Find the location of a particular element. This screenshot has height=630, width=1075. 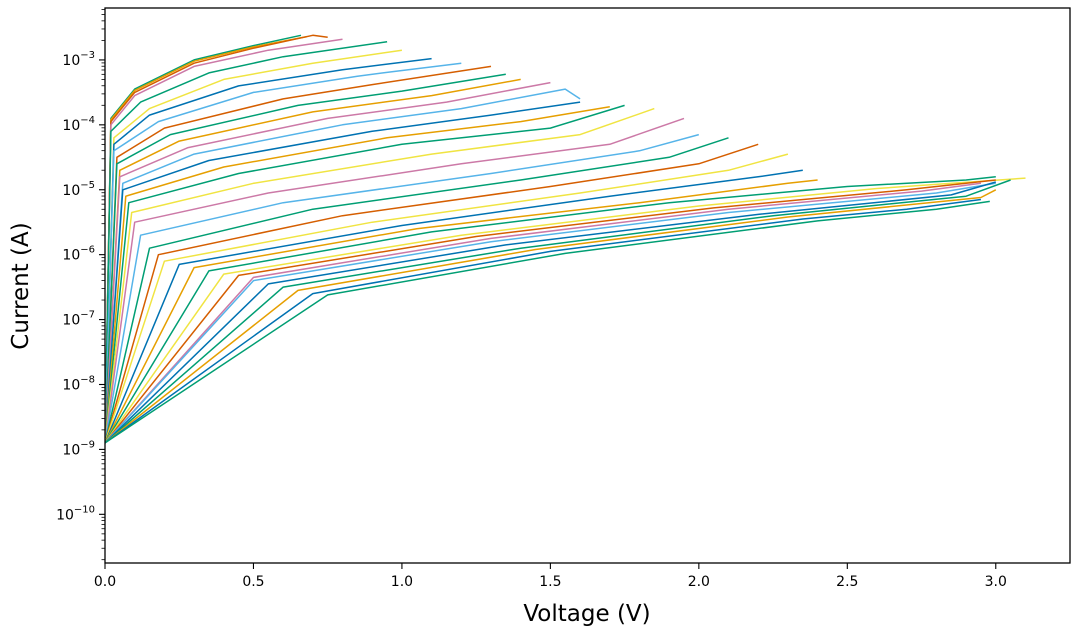

y-tick-label: 10⁻⁵ is located at coordinates (78, 189).